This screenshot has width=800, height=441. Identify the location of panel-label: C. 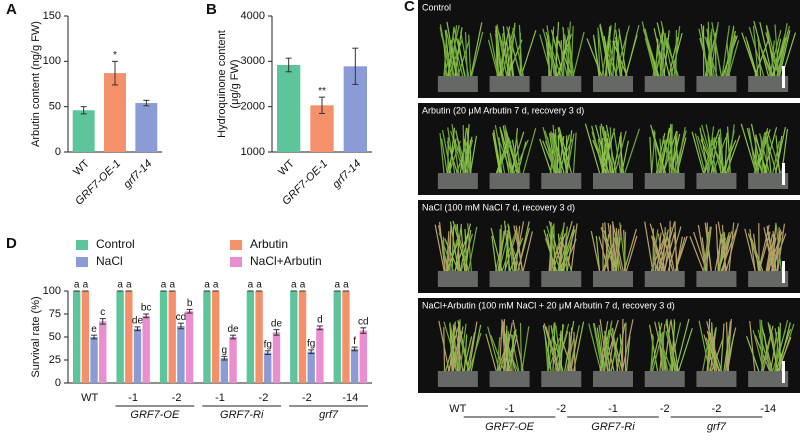
(409, 7).